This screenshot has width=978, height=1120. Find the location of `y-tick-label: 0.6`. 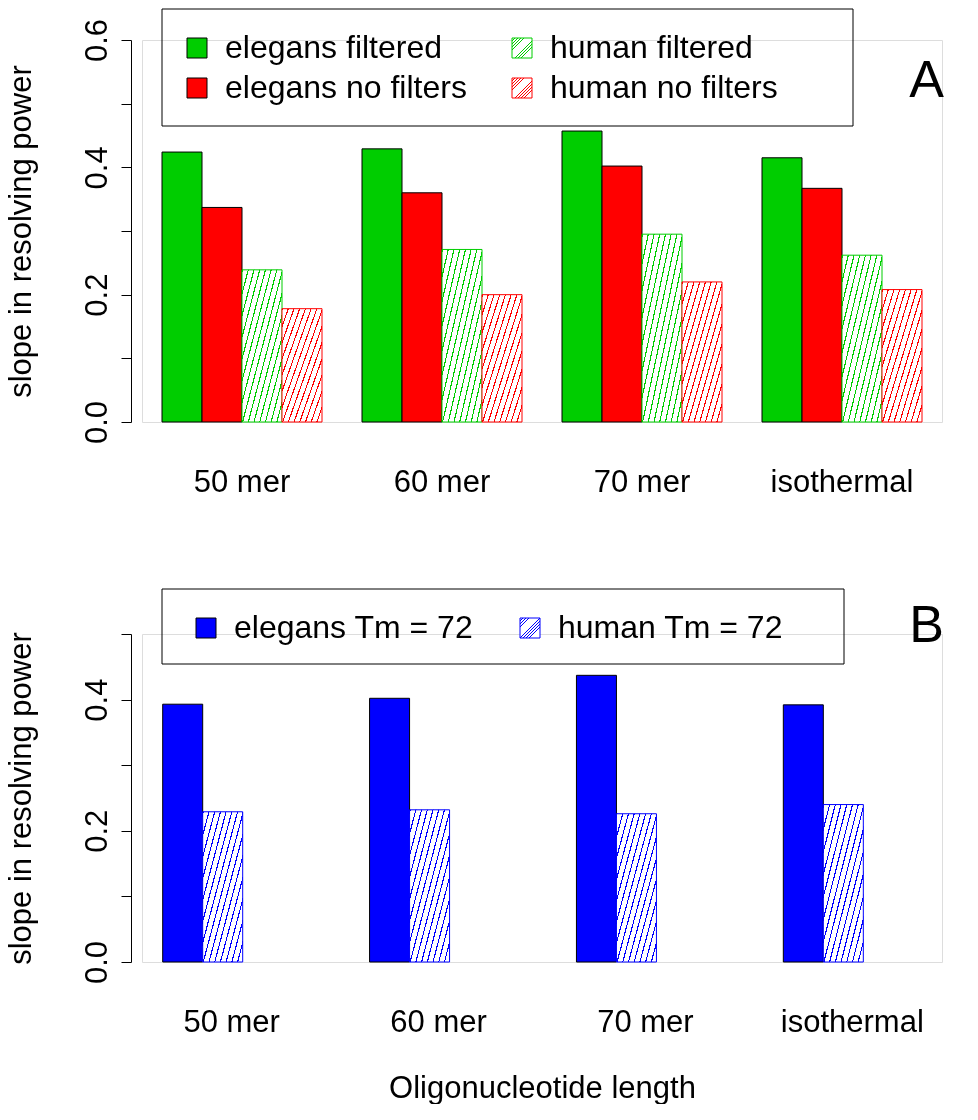

y-tick-label: 0.6 is located at coordinates (96, 40).